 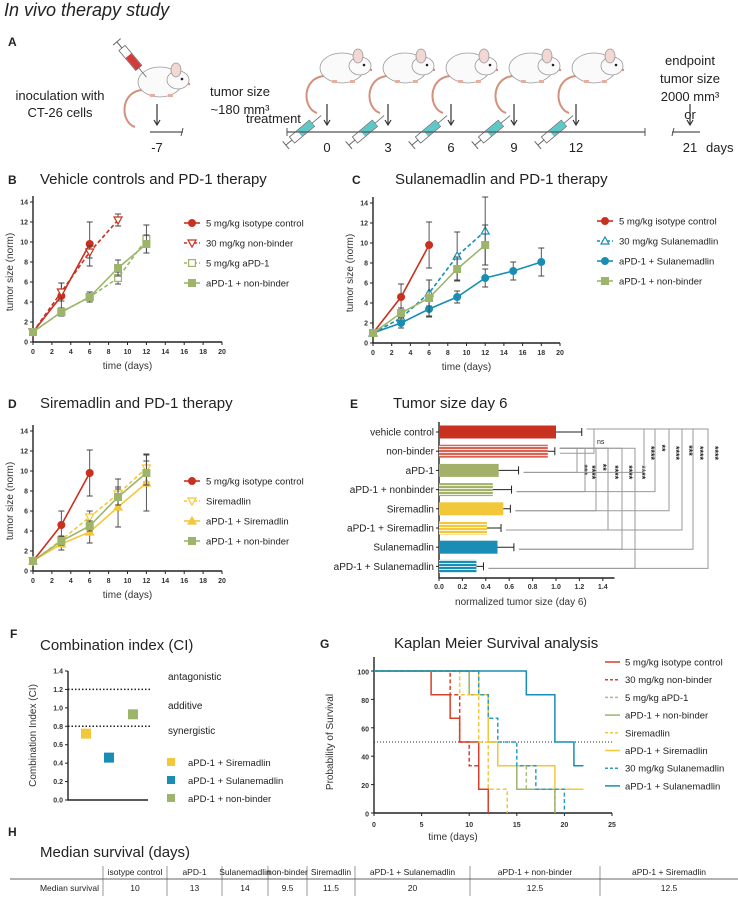 I want to click on x-tick-label: 5, so click(x=422, y=825).